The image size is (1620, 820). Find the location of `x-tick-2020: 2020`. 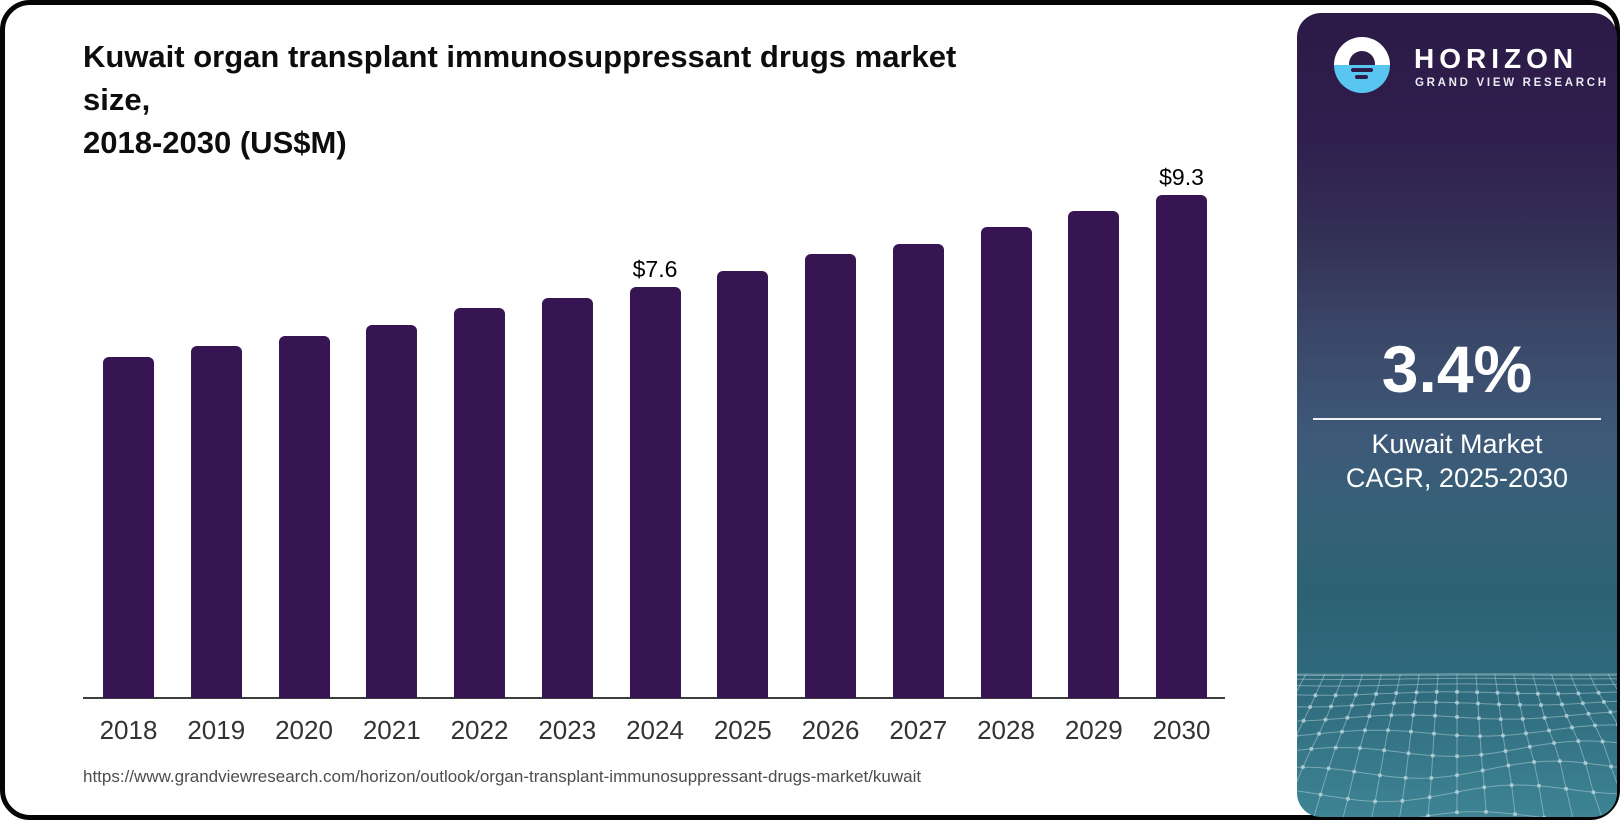

x-tick-2020: 2020 is located at coordinates (304, 730).